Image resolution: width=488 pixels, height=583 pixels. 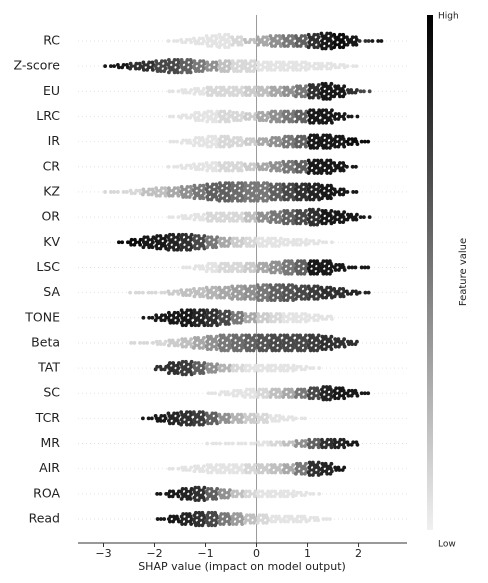 What do you see at coordinates (37, 65) in the screenshot?
I see `feature-label: Z-score` at bounding box center [37, 65].